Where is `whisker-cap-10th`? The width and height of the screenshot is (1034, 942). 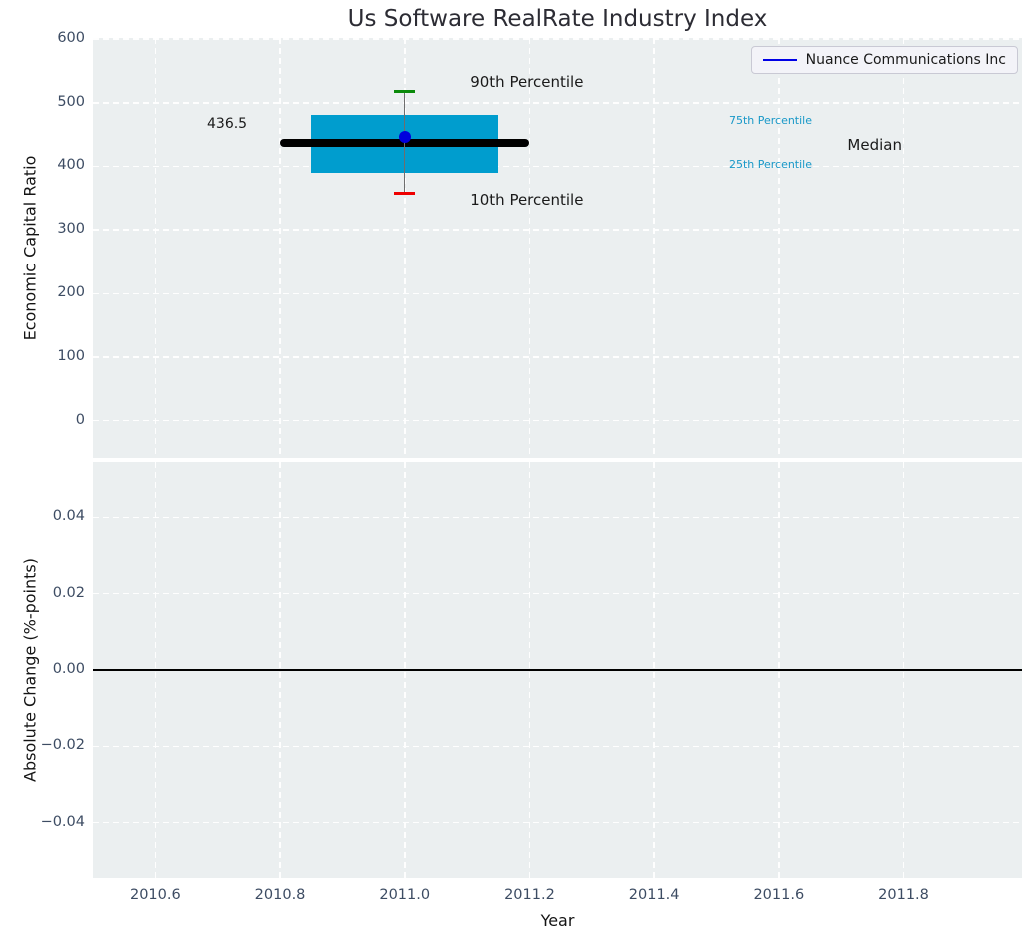
whisker-cap-10th is located at coordinates (405, 194).